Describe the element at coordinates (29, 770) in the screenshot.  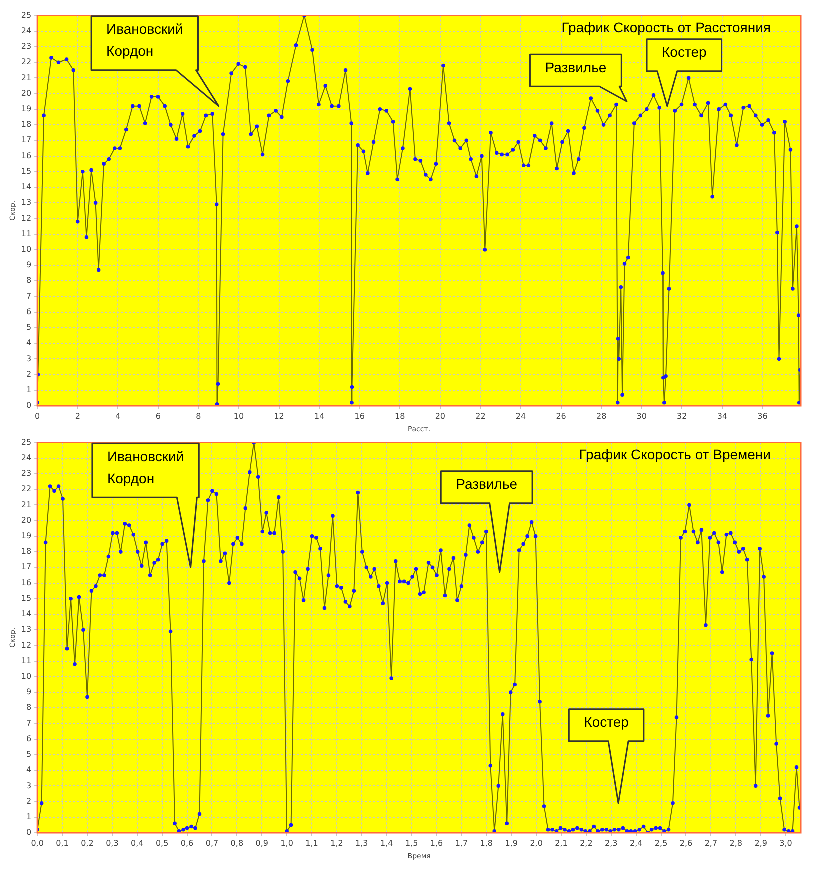
I see `y-tick-label: 4` at that location.